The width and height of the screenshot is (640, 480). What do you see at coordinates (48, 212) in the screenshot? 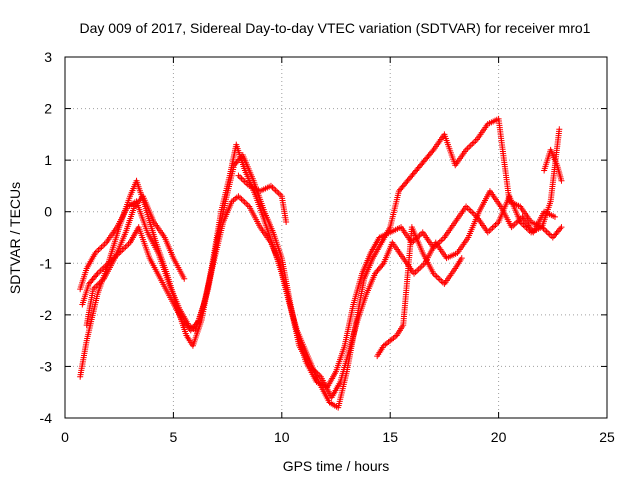
I see `y-tick-label: 0` at bounding box center [48, 212].